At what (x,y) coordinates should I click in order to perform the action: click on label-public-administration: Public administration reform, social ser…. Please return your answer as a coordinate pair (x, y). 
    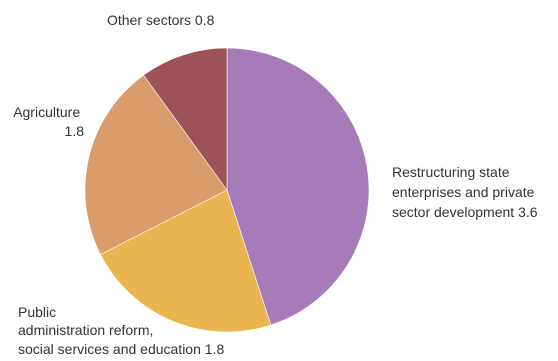
    Looking at the image, I should click on (121, 330).